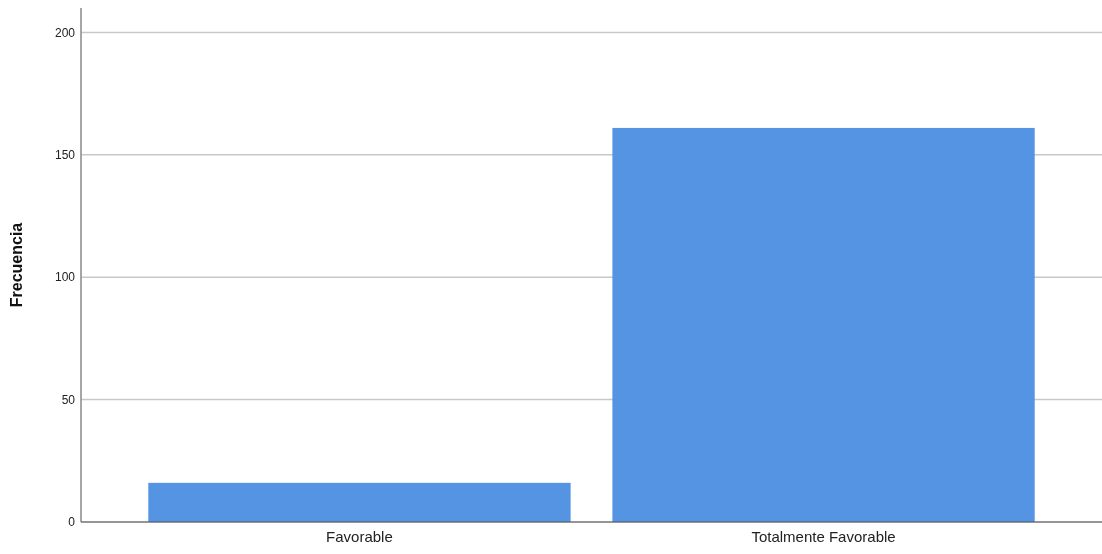  What do you see at coordinates (68, 399) in the screenshot?
I see `y-tick-label: 50` at bounding box center [68, 399].